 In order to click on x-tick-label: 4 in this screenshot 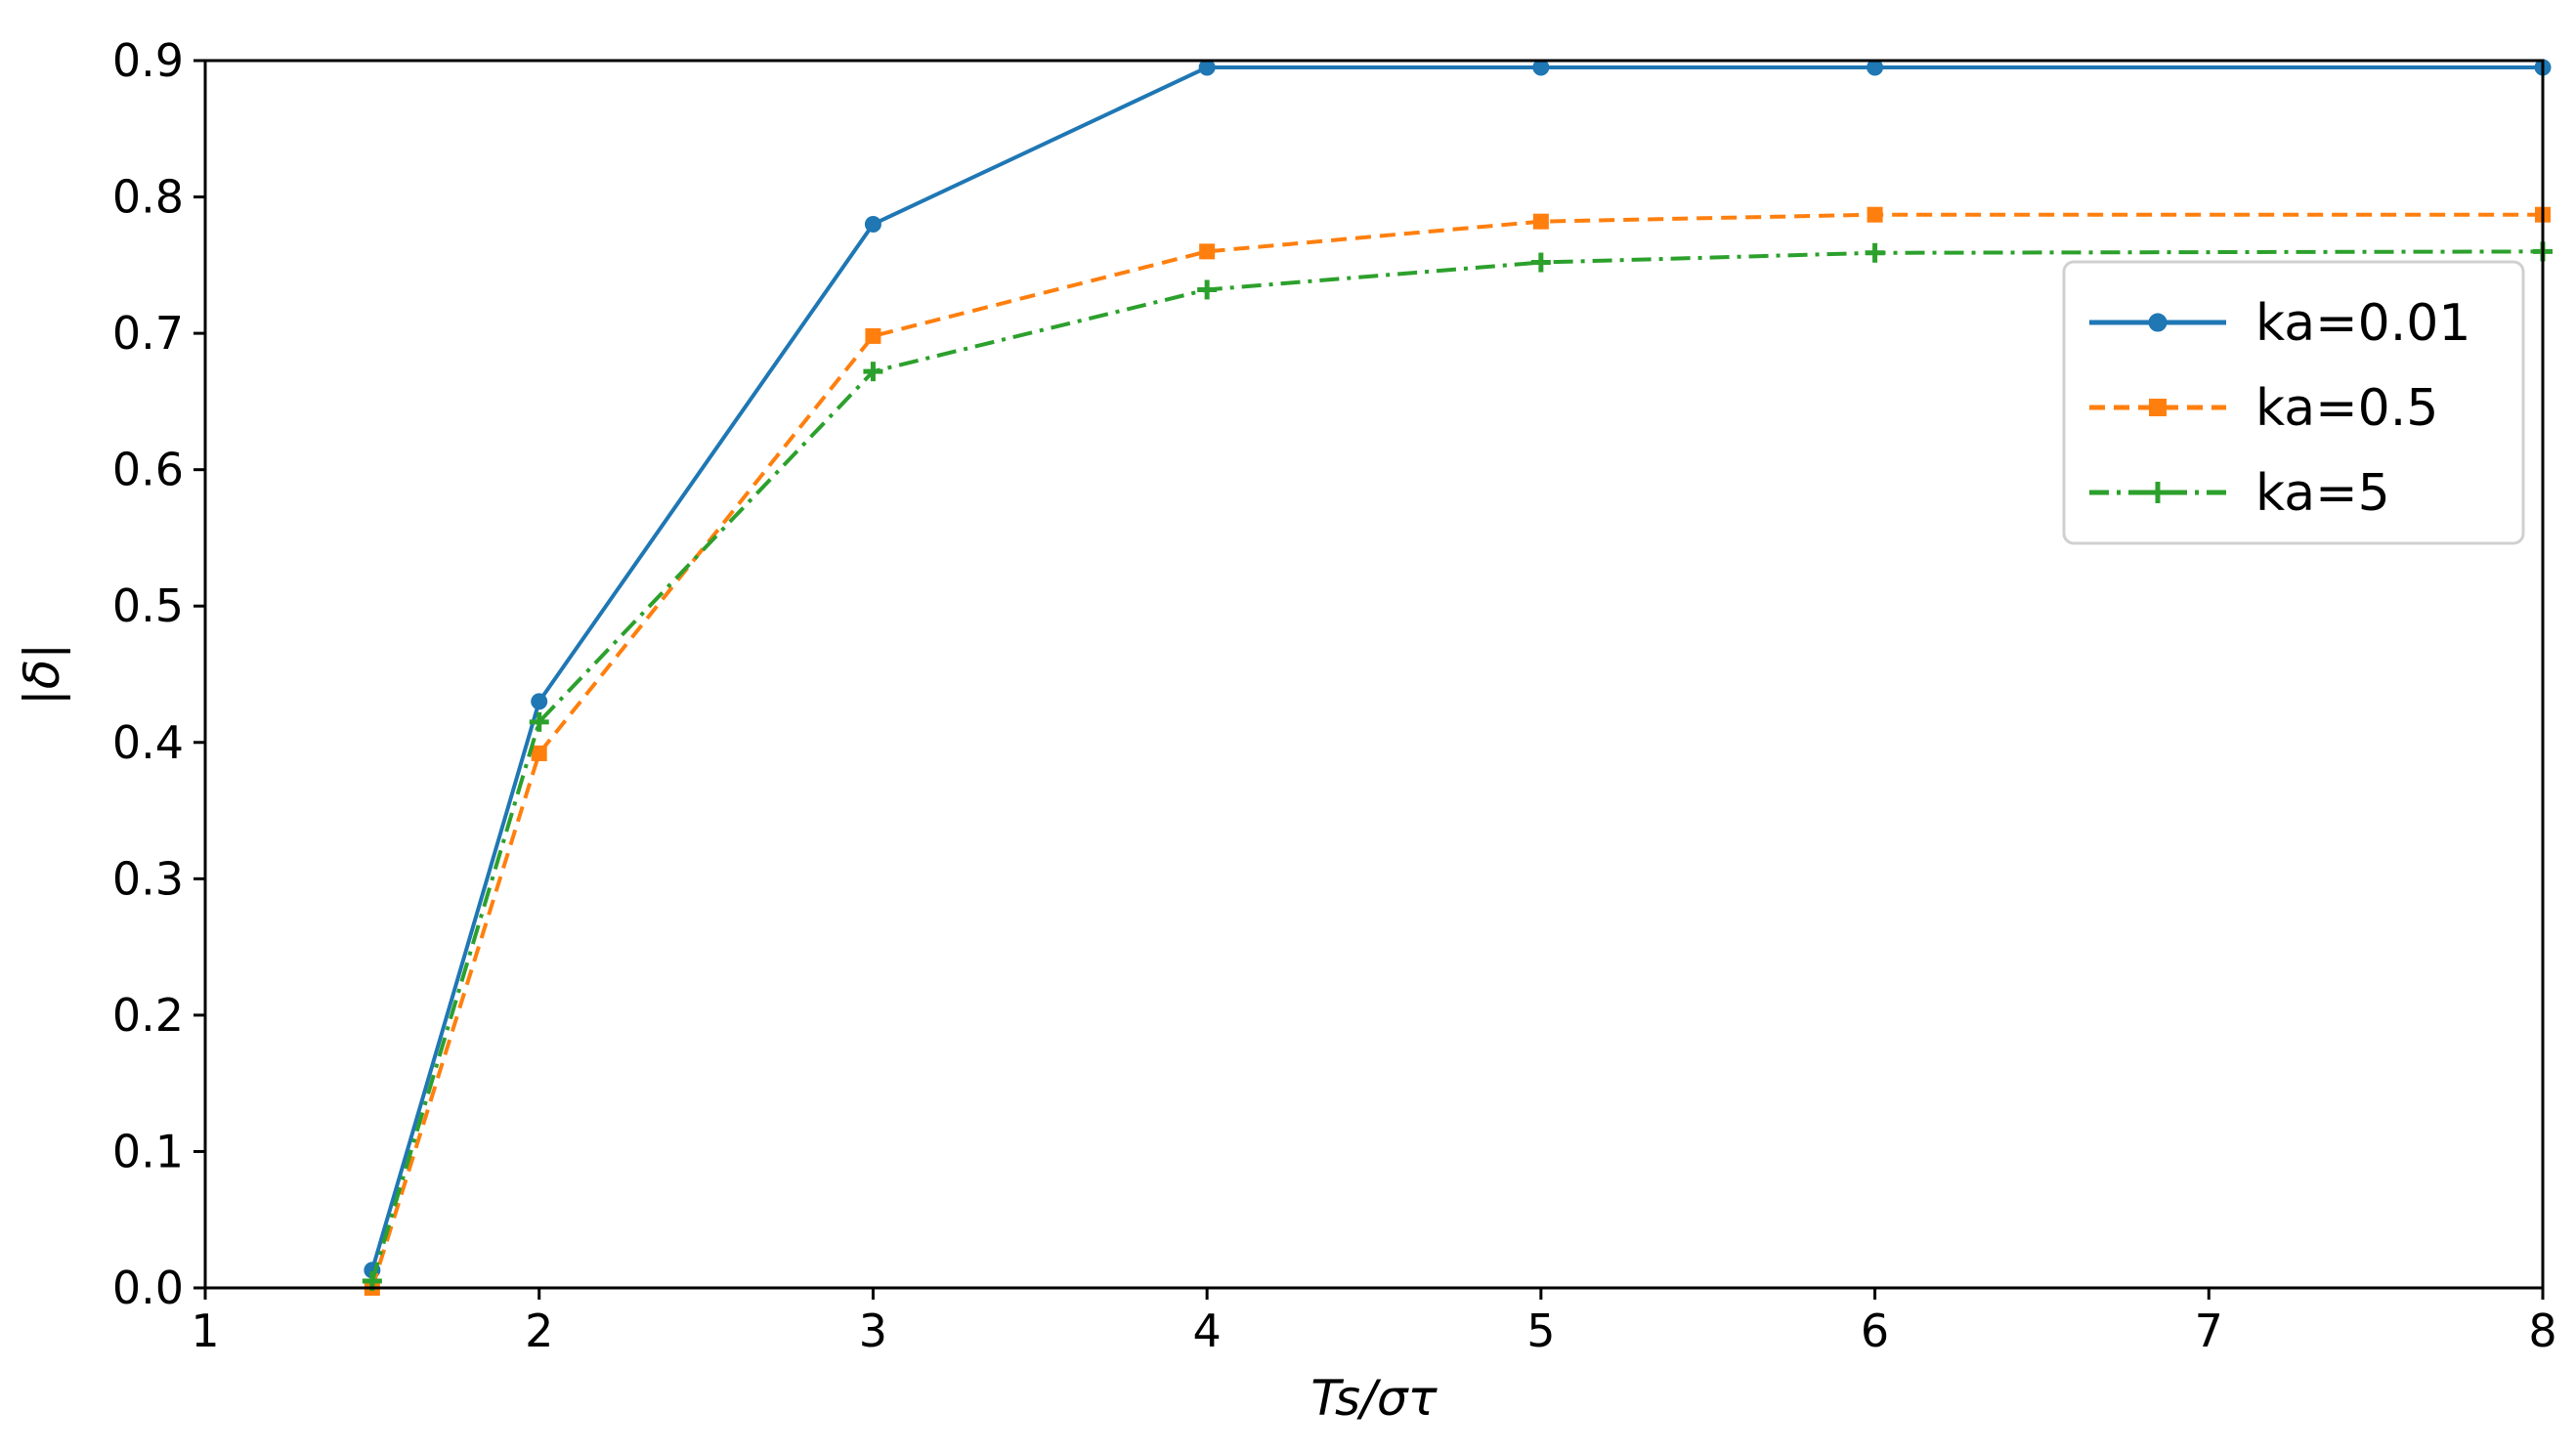, I will do `click(1207, 1330)`.